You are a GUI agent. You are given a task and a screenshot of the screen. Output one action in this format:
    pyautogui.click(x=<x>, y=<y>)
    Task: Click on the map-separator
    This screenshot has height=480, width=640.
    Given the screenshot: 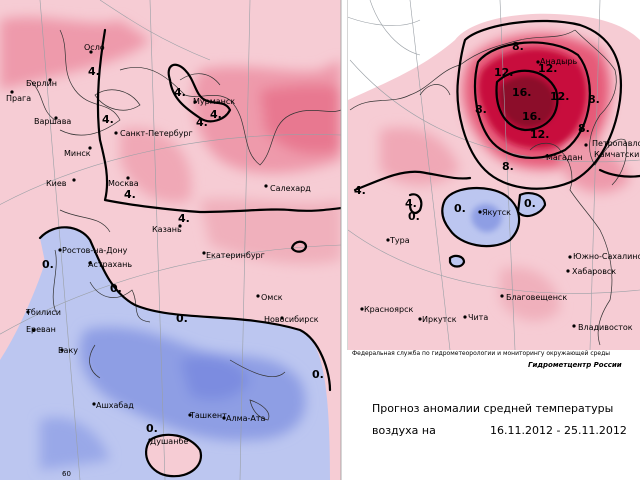 What is the action you would take?
    pyautogui.click(x=344, y=240)
    